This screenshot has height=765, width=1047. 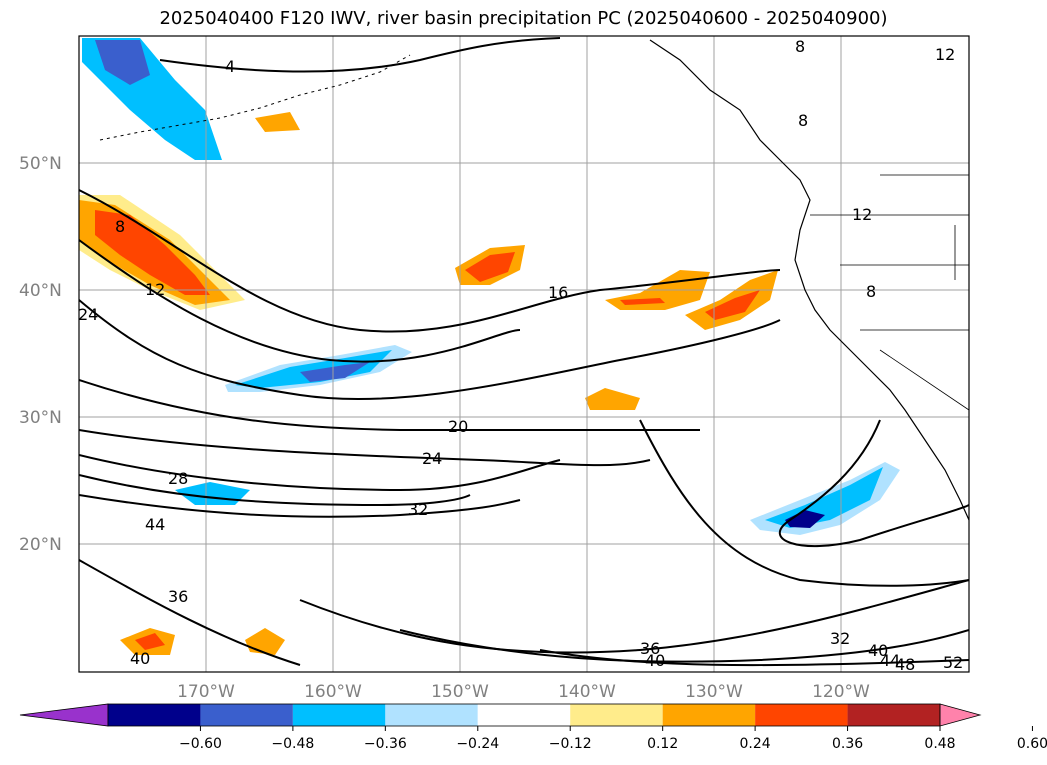 I want to click on lon-label-150w: 150°W, so click(x=460, y=692).